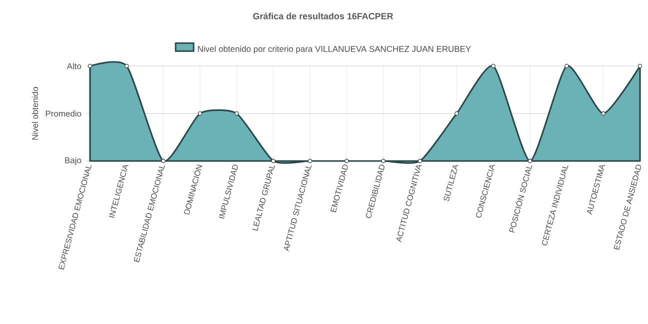 Image resolution: width=648 pixels, height=324 pixels. I want to click on chart-title: Gráfica de resultados 16FACPER, so click(323, 16).